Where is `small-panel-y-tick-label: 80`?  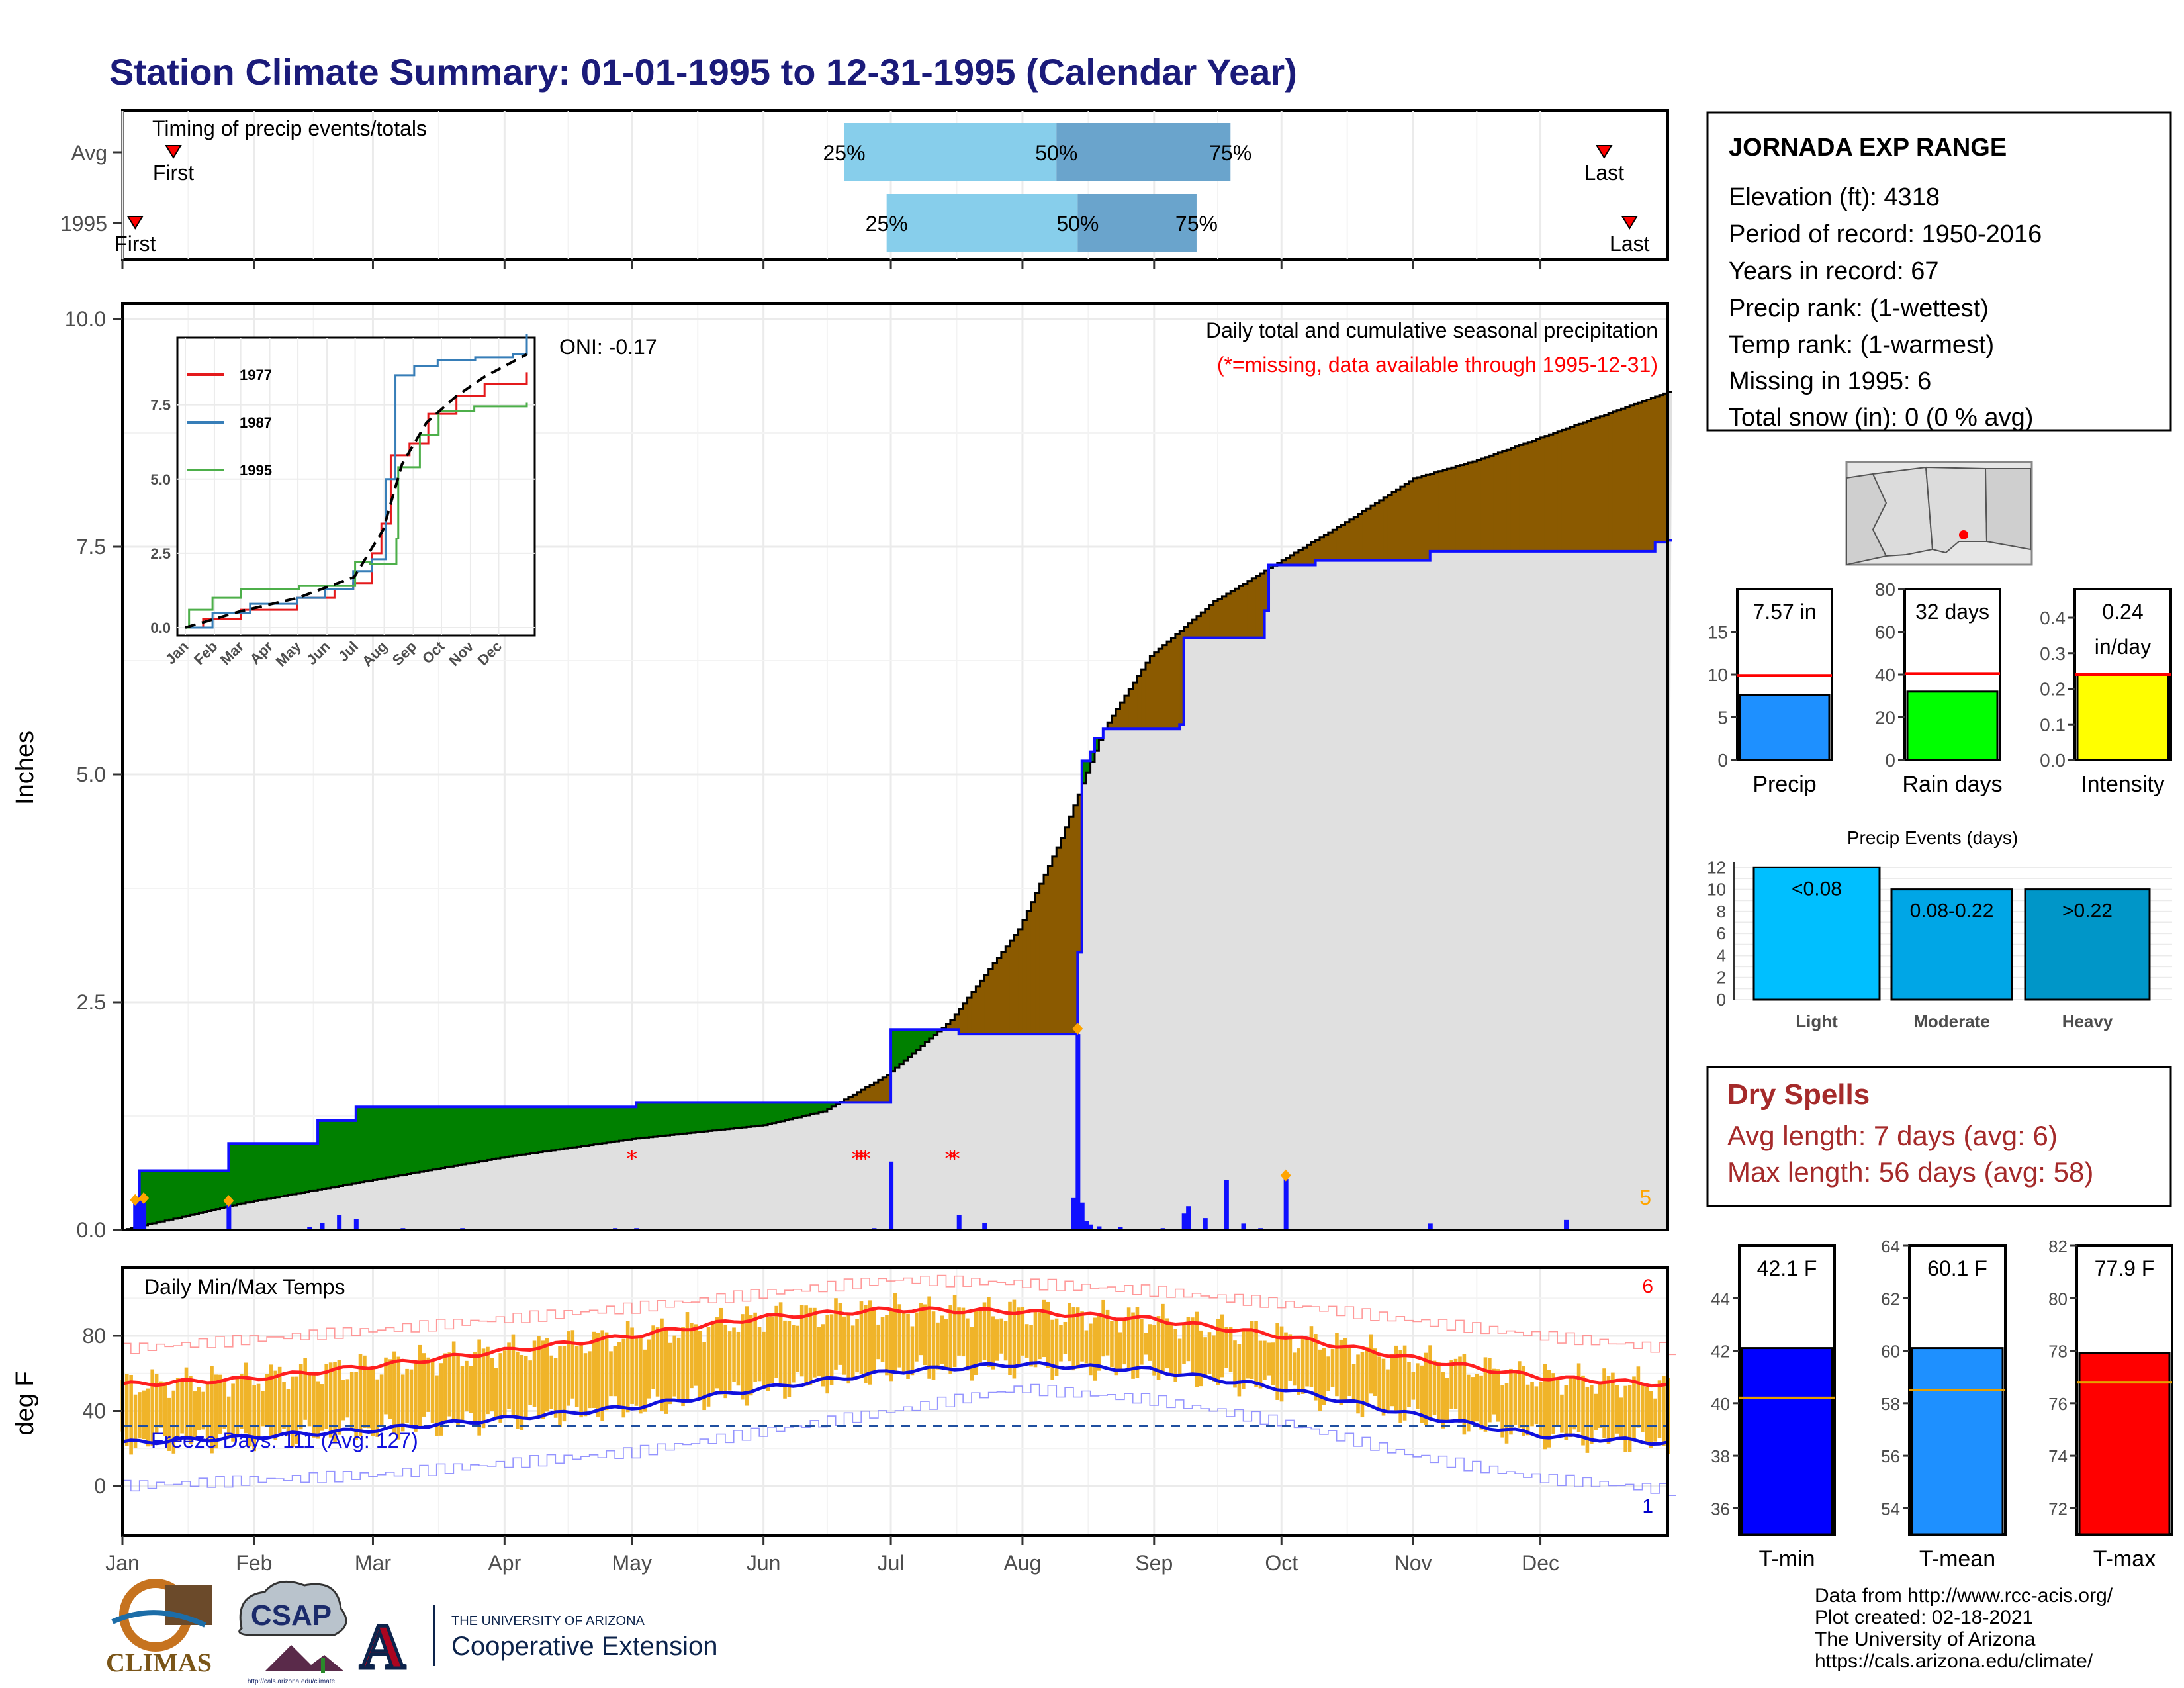
small-panel-y-tick-label: 80 is located at coordinates (1885, 589).